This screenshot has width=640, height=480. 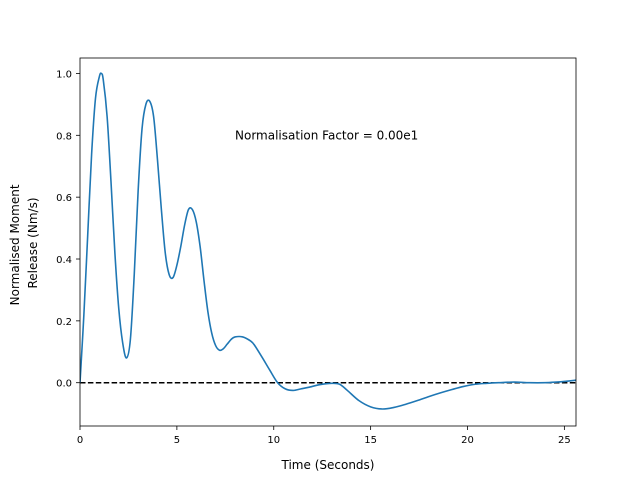 I want to click on y-tick-label: 0.2, so click(x=64, y=322).